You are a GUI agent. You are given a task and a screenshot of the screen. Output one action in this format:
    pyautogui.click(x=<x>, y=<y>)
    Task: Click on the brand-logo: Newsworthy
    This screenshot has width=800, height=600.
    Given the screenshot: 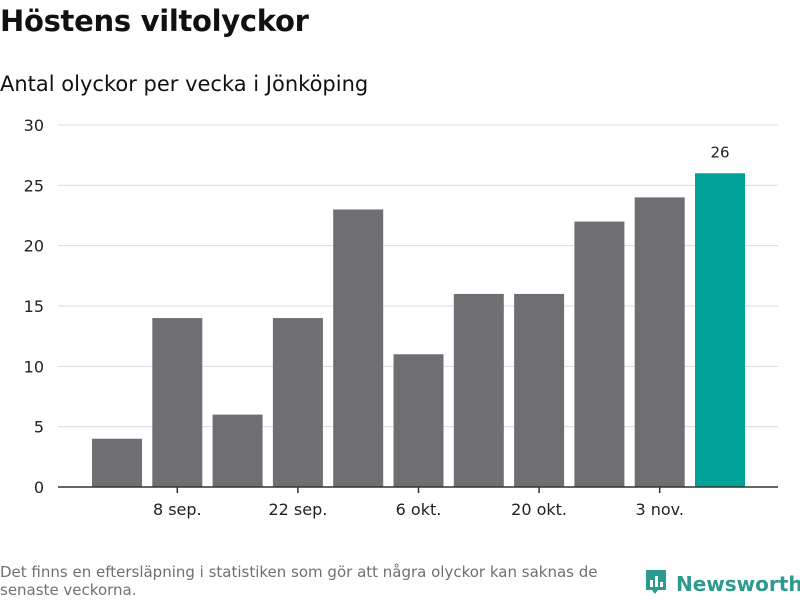 What is the action you would take?
    pyautogui.click(x=722, y=584)
    